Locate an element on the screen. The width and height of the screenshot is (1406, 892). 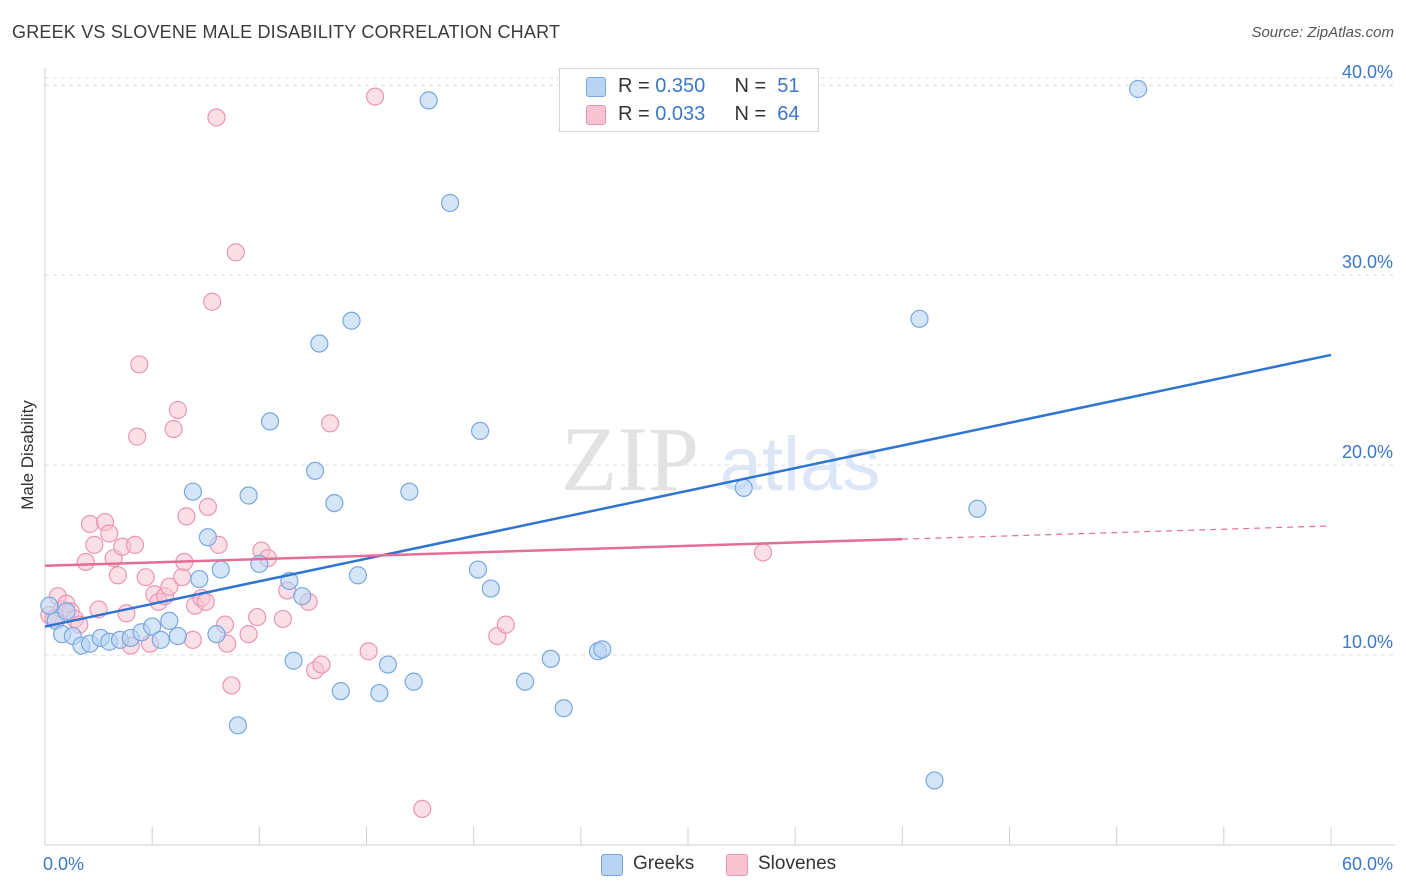
greeks-r-label: R = is located at coordinates (637, 86).